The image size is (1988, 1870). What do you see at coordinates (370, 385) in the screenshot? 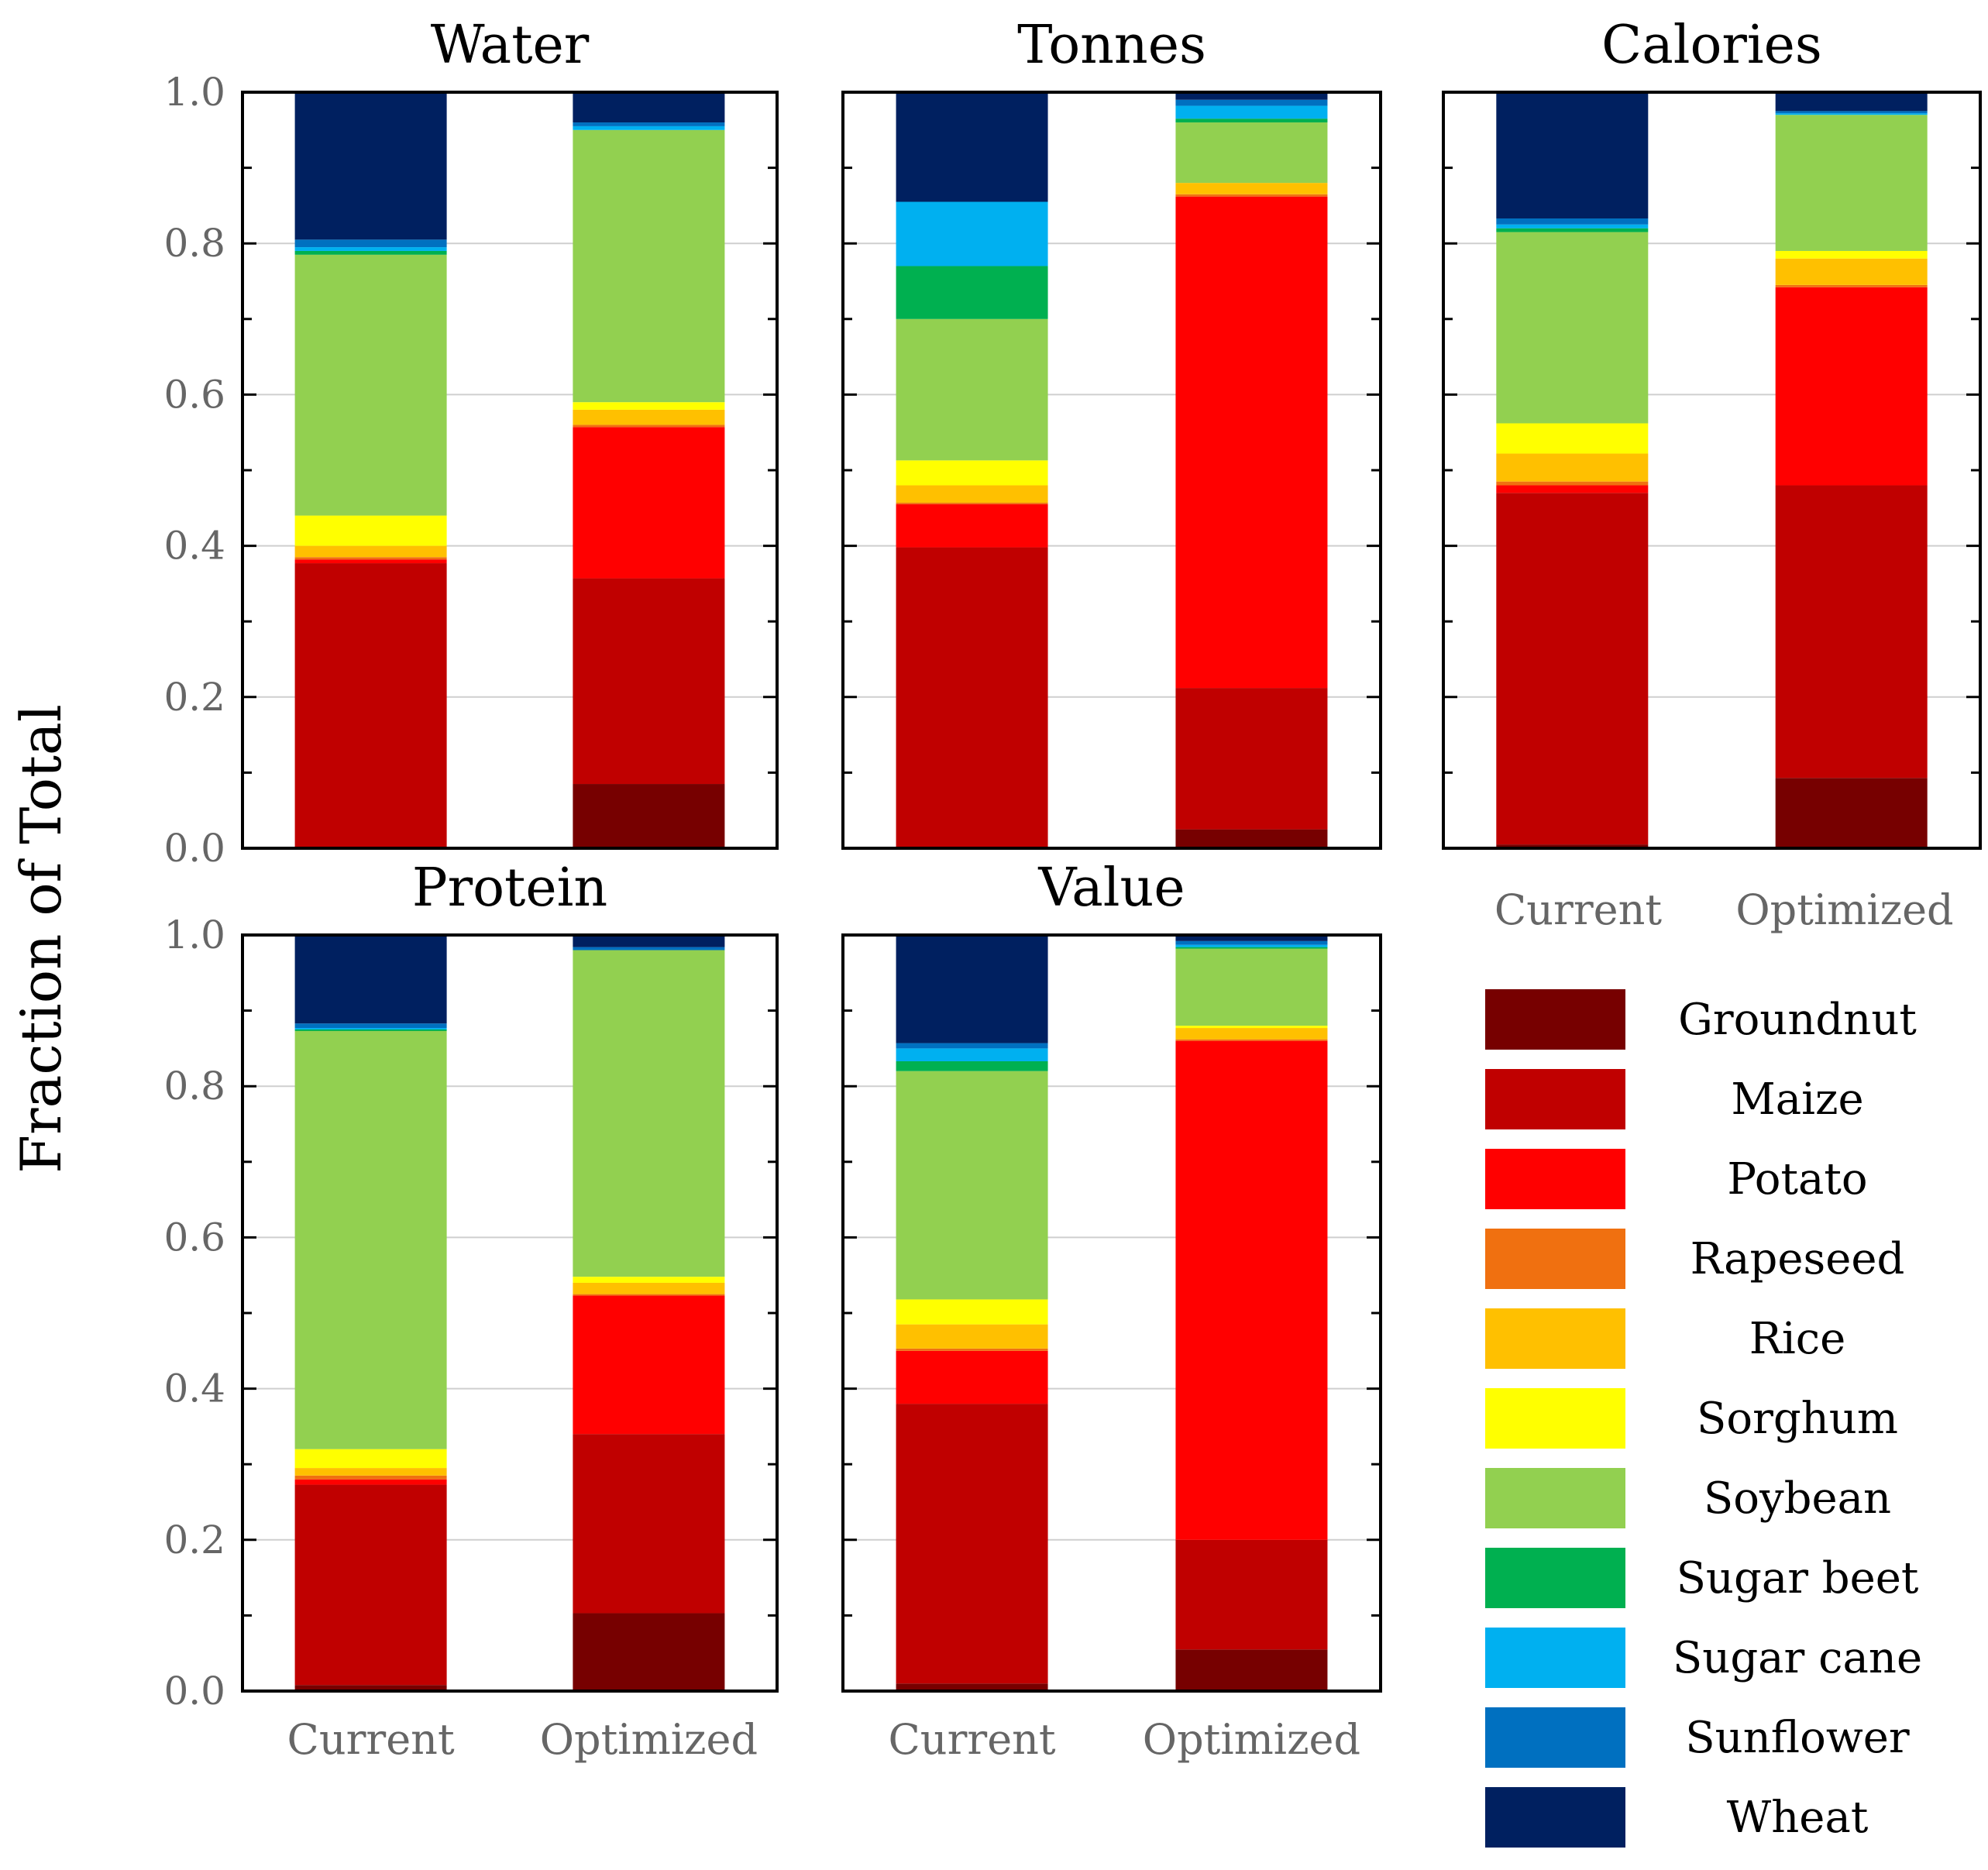
I see `bar-segment-water-current-soybean` at bounding box center [370, 385].